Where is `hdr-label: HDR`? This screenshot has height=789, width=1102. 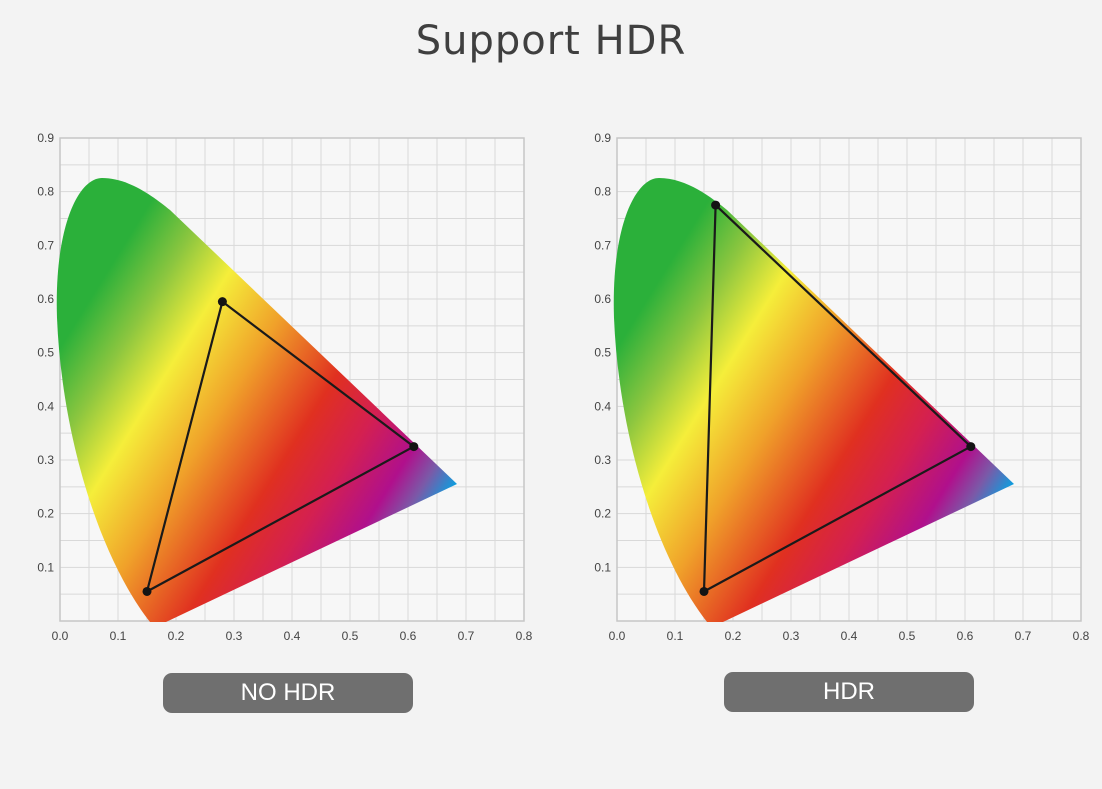
hdr-label: HDR is located at coordinates (849, 692).